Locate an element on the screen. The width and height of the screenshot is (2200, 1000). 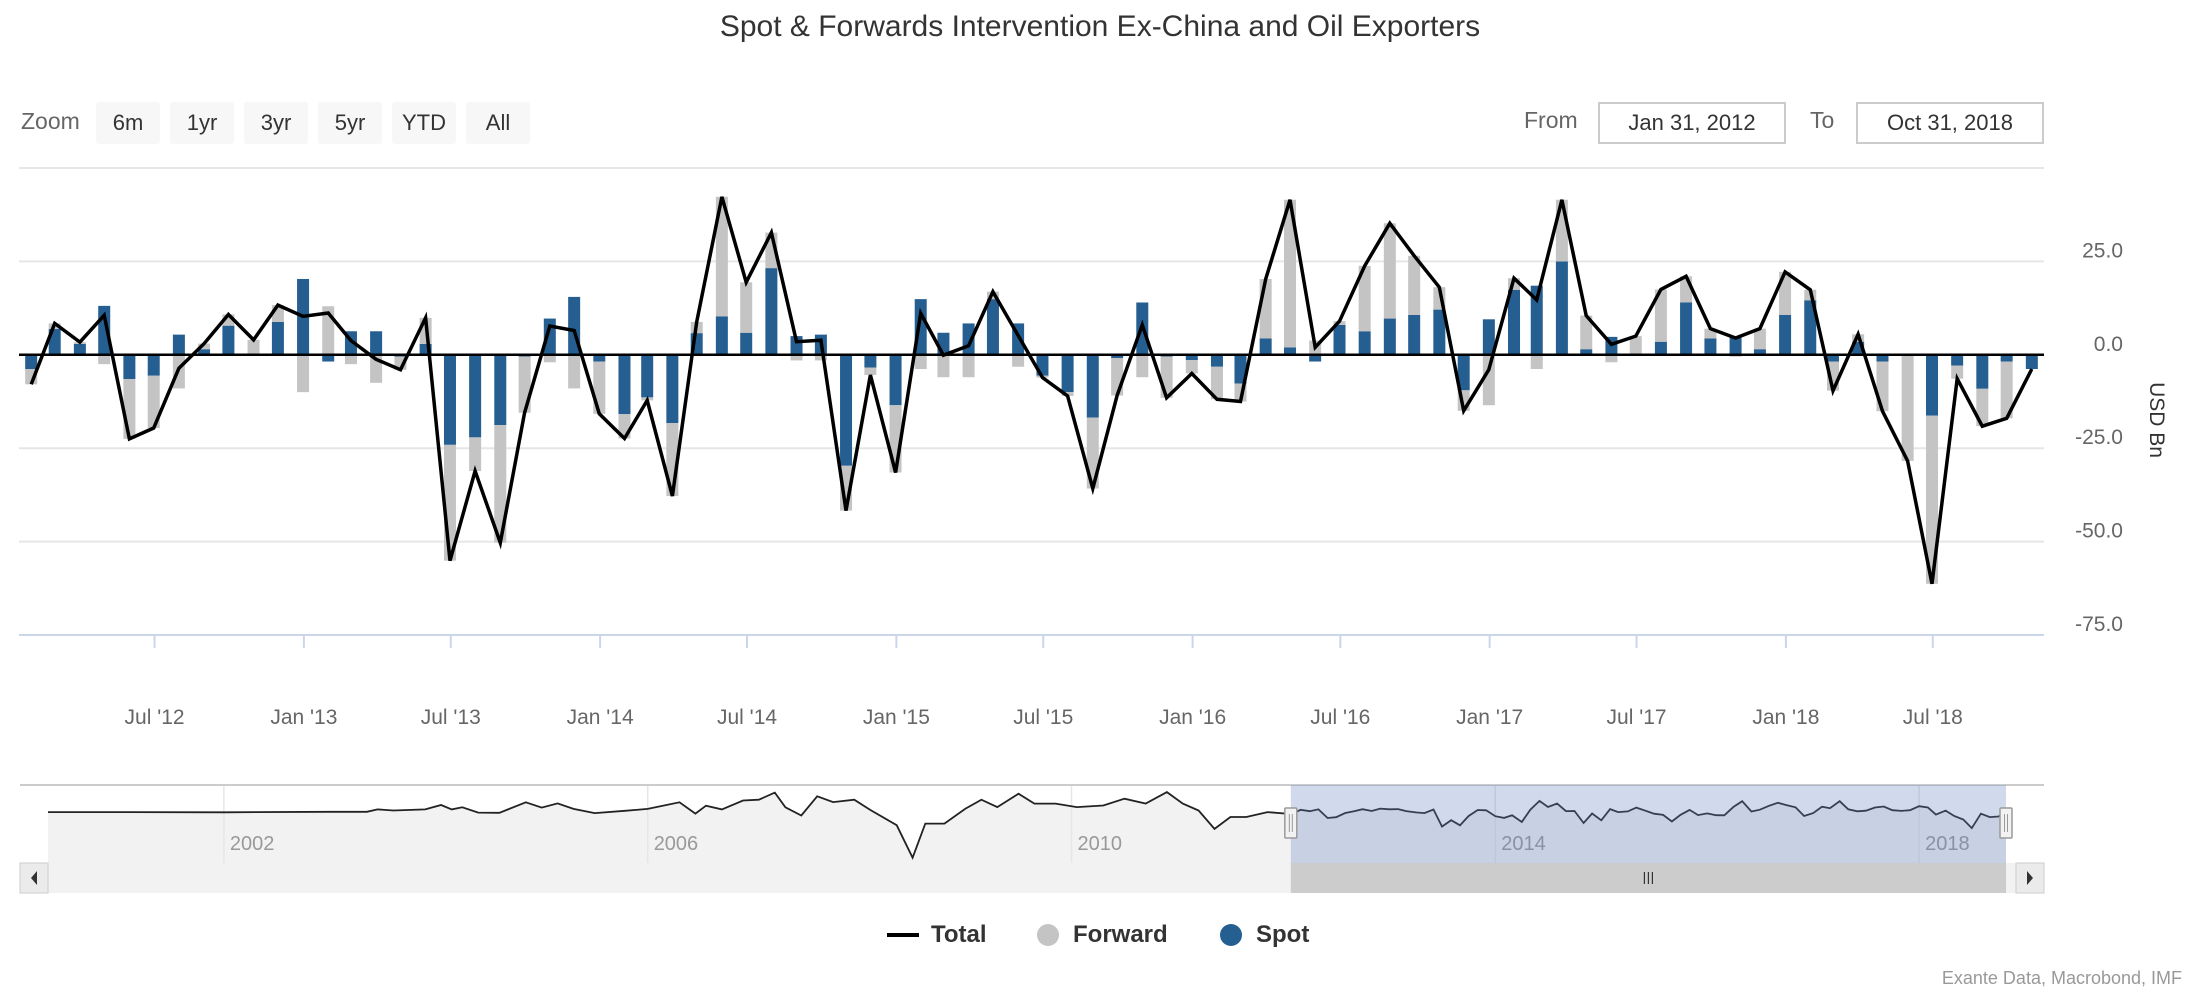
x-tick-label: Jan '13 is located at coordinates (303, 717).